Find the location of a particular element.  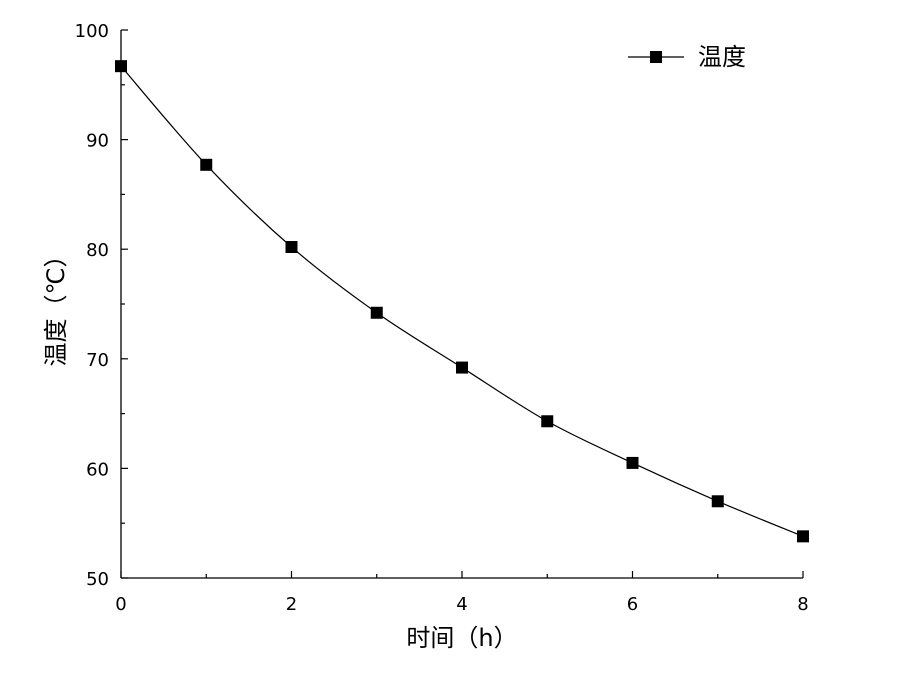

x-tick-label: 6 is located at coordinates (632, 604).